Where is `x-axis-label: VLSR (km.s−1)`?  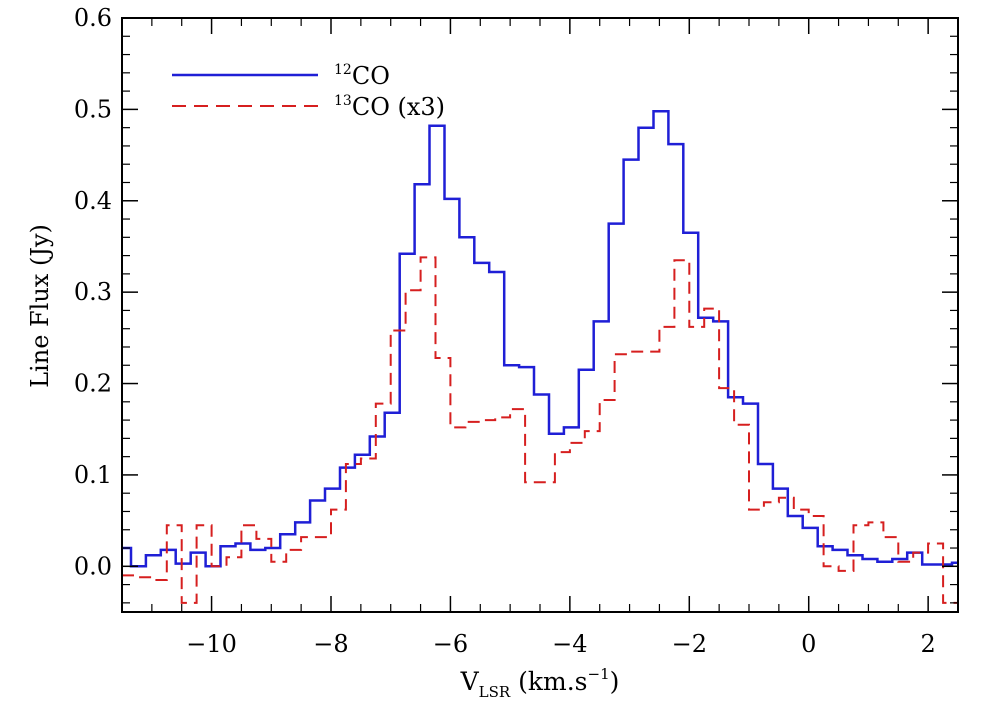
x-axis-label: VLSR (km.s−1) is located at coordinates (540, 683).